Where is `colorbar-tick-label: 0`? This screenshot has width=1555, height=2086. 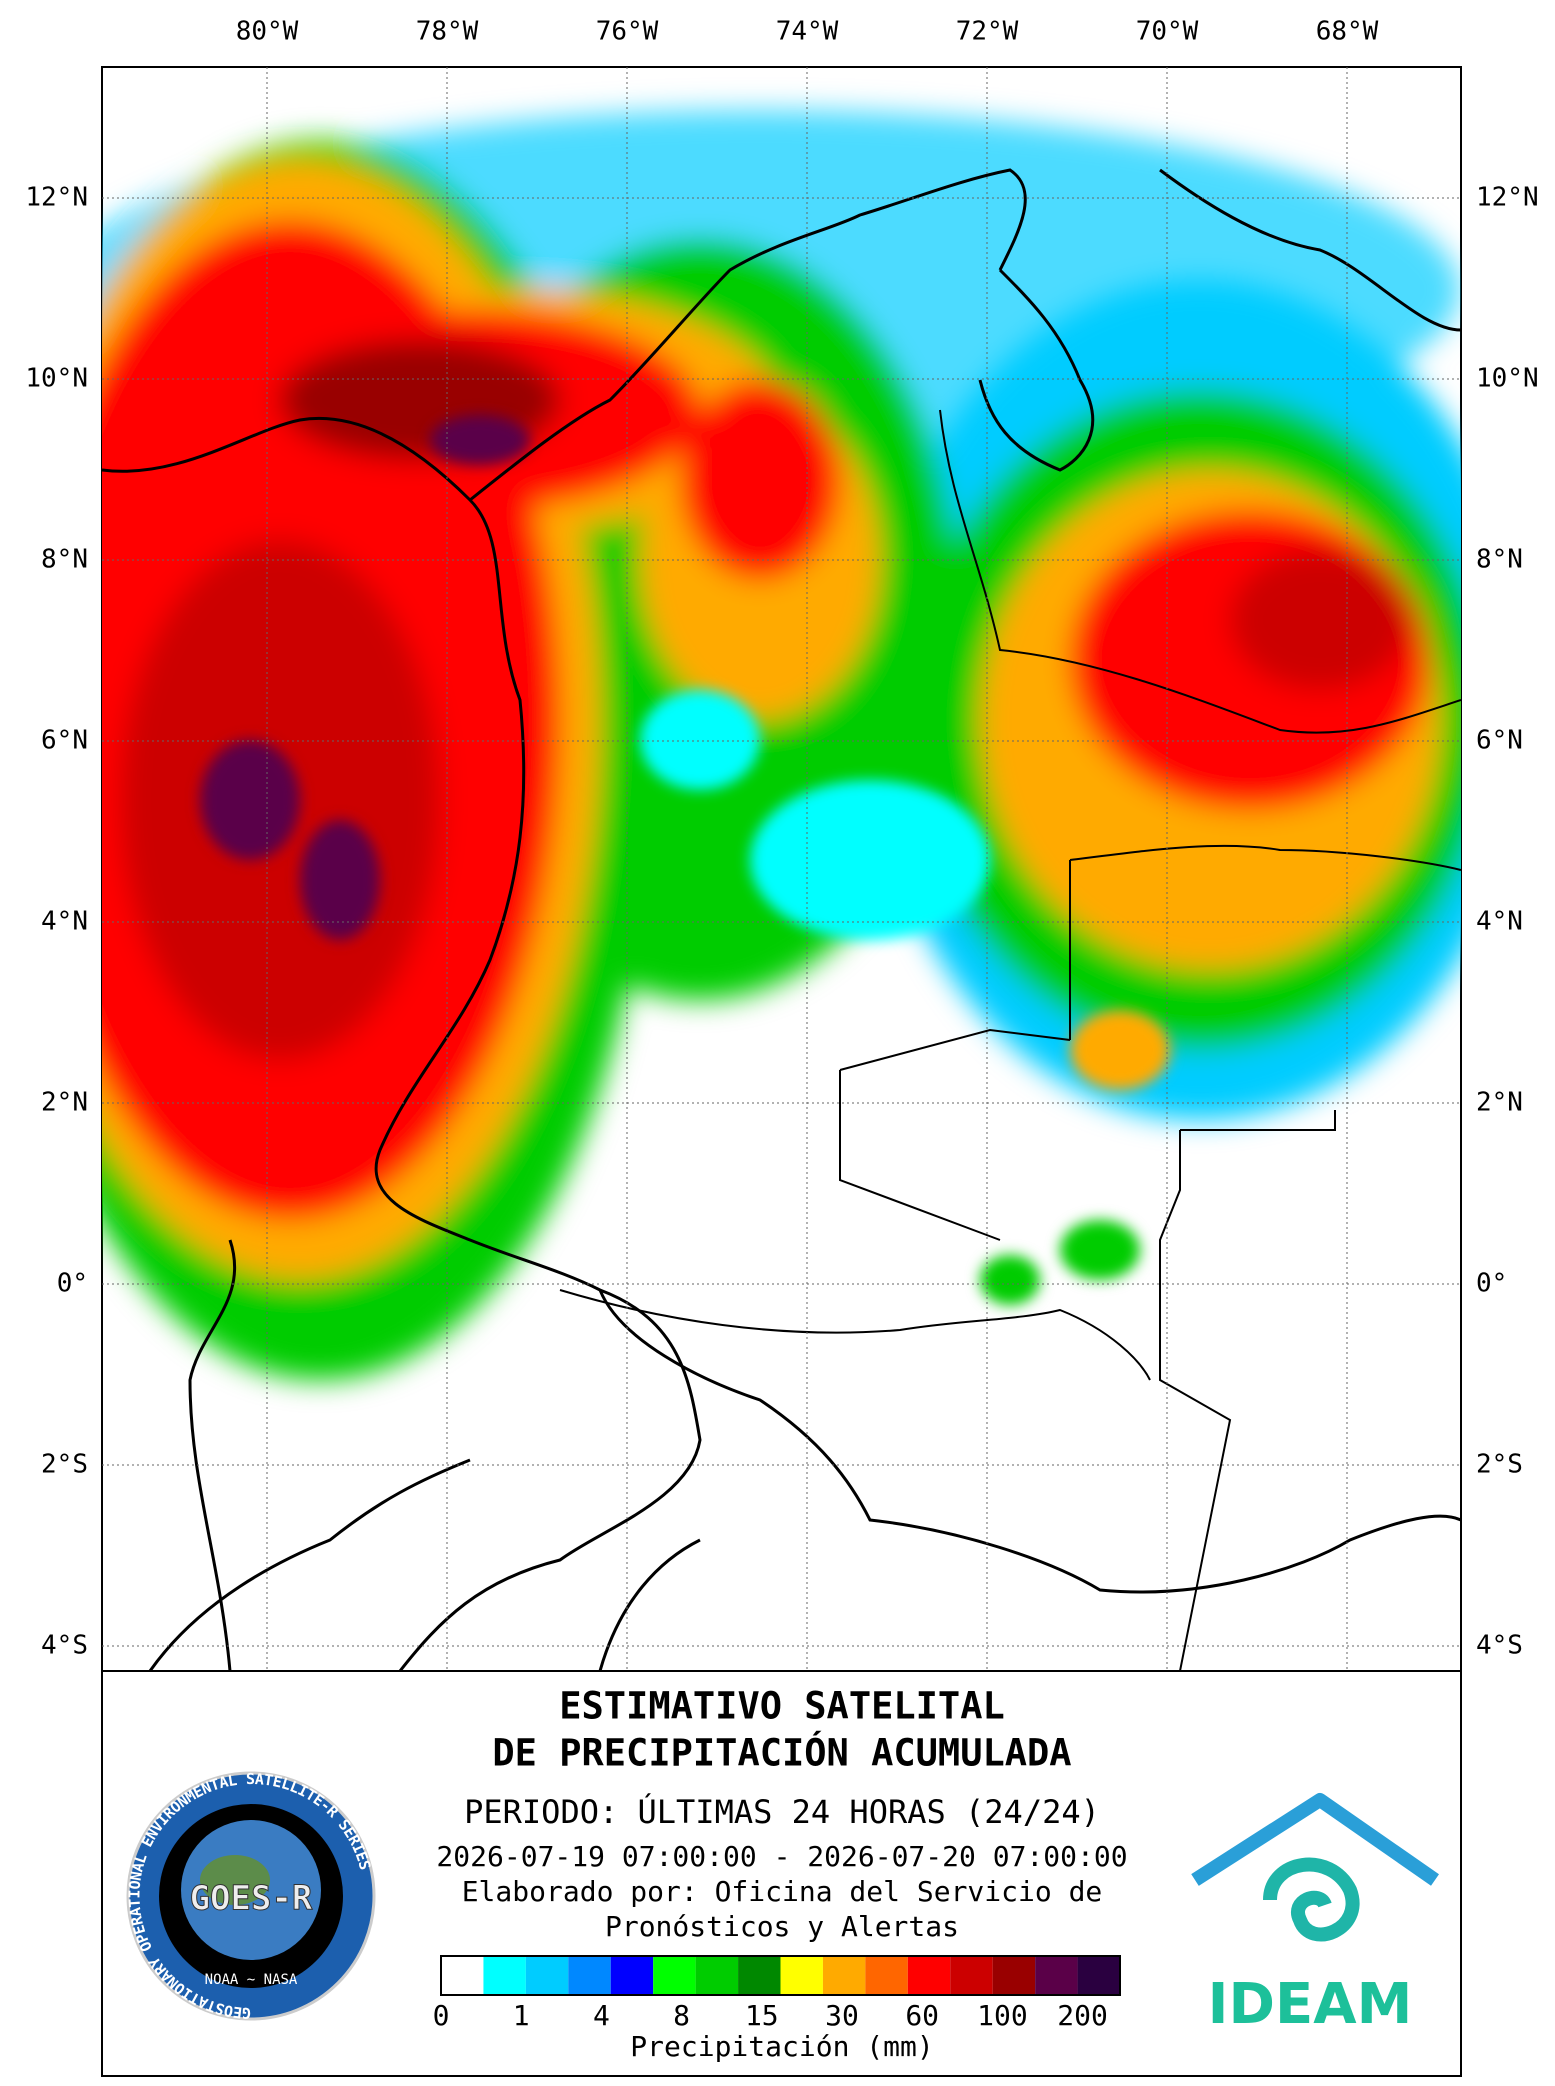
colorbar-tick-label: 0 is located at coordinates (441, 2015).